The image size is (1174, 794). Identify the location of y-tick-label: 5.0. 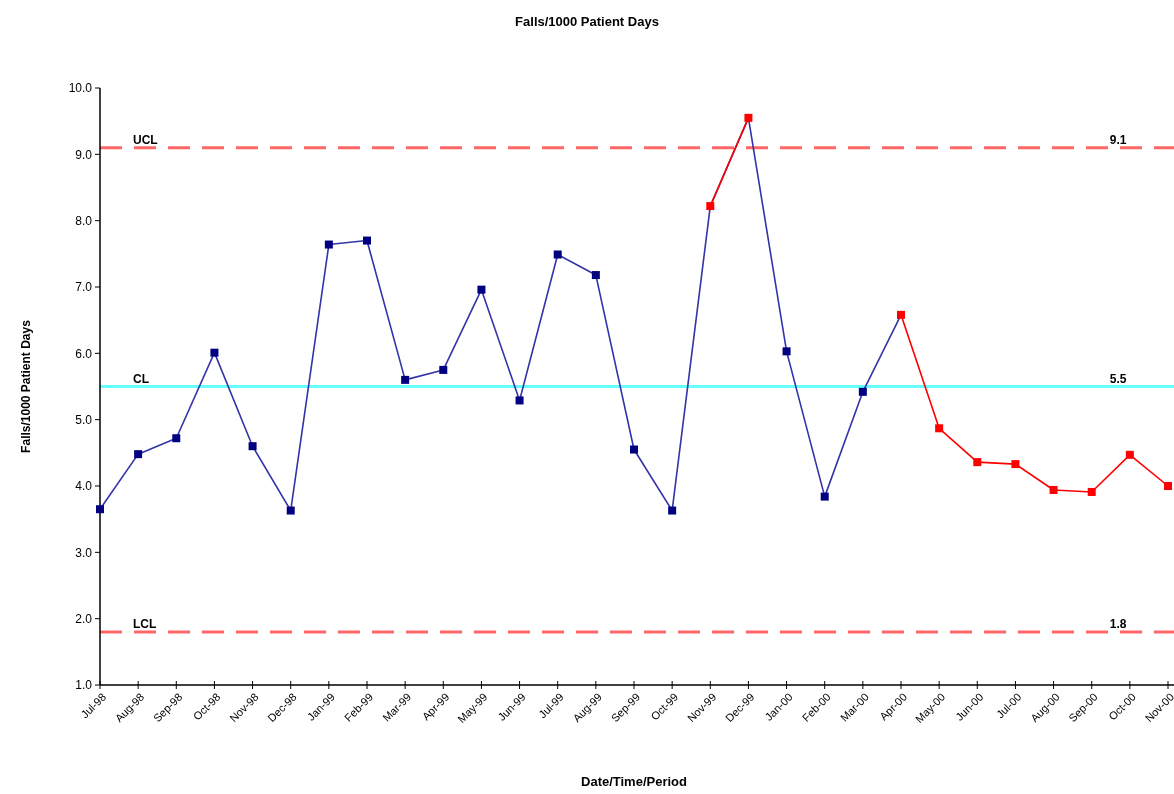
(84, 419).